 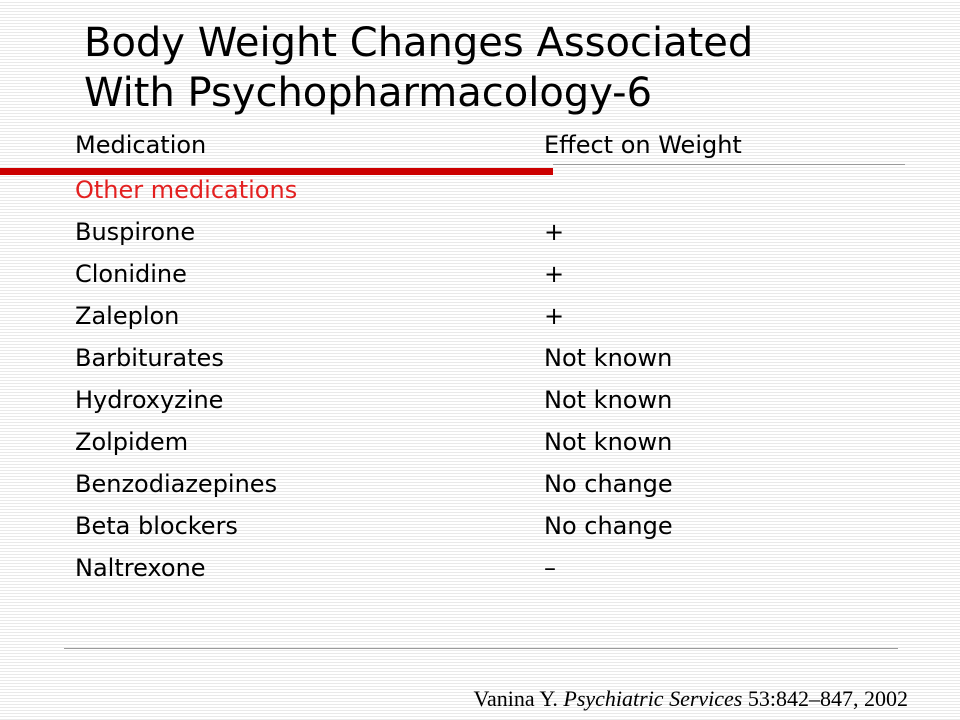 I want to click on medication-name: Barbiturates, so click(x=149, y=358).